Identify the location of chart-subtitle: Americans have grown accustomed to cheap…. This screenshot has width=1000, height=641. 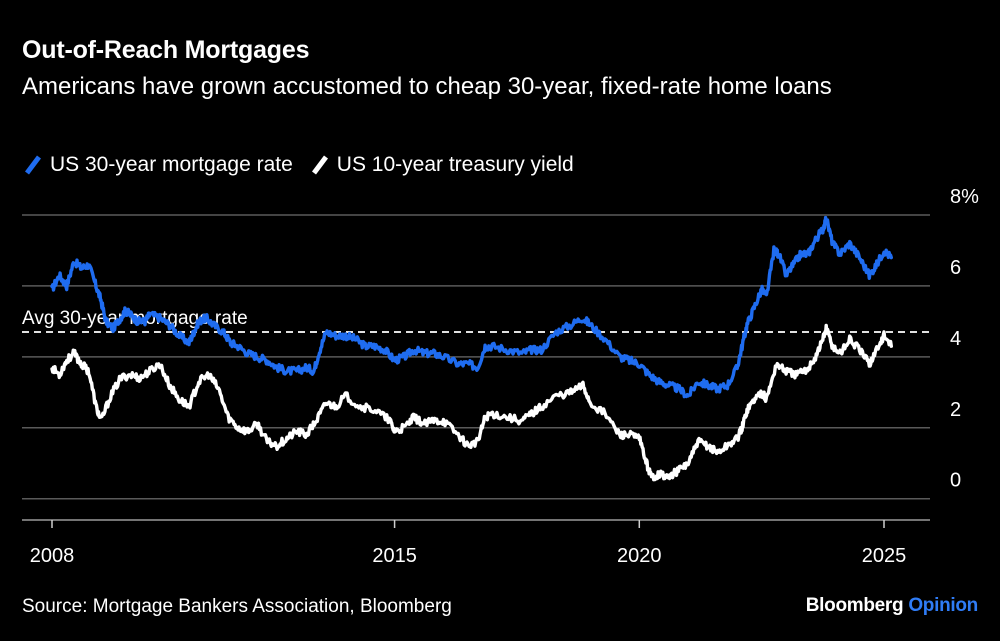
(427, 86).